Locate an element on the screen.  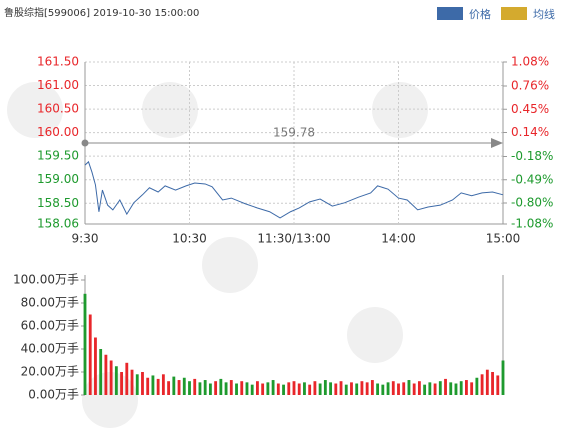
reference-label: 159.78 is located at coordinates (294, 133).